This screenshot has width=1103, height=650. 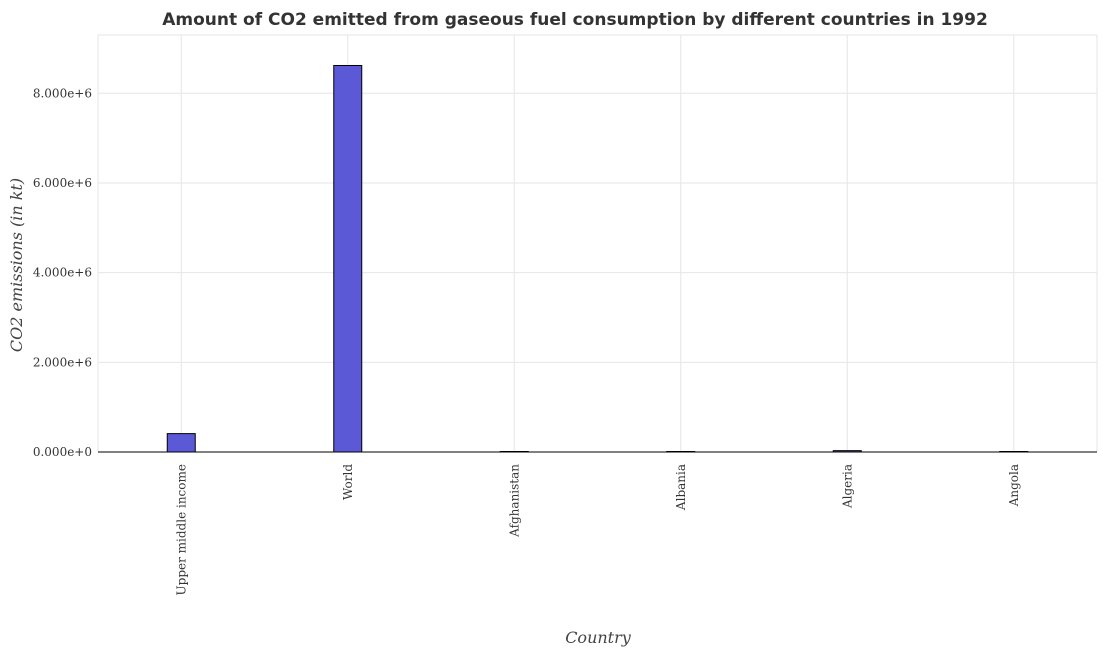 I want to click on y-axis-ticks: 0.000e+0 2.000e+6 4.000e+6 6.000e+6 8.000e+6, so click(x=62, y=272).